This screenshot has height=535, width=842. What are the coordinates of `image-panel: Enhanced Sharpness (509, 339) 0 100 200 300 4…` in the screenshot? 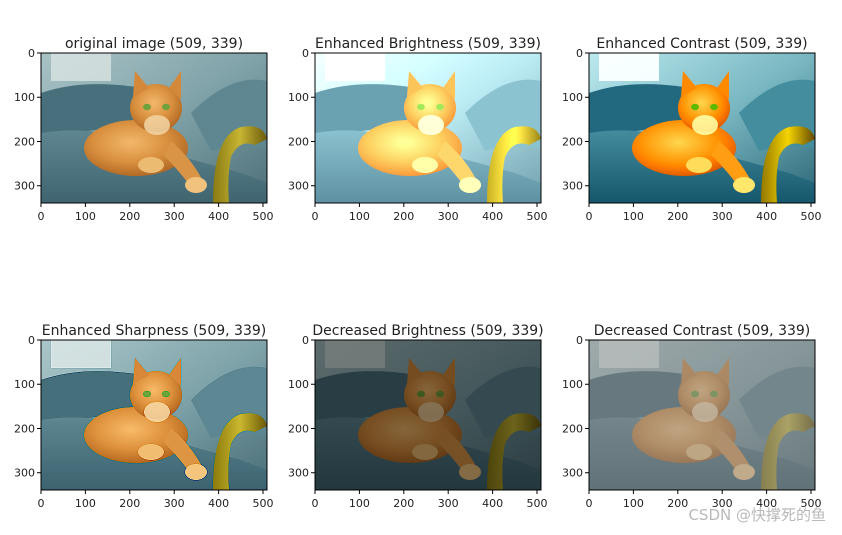 It's located at (144, 416).